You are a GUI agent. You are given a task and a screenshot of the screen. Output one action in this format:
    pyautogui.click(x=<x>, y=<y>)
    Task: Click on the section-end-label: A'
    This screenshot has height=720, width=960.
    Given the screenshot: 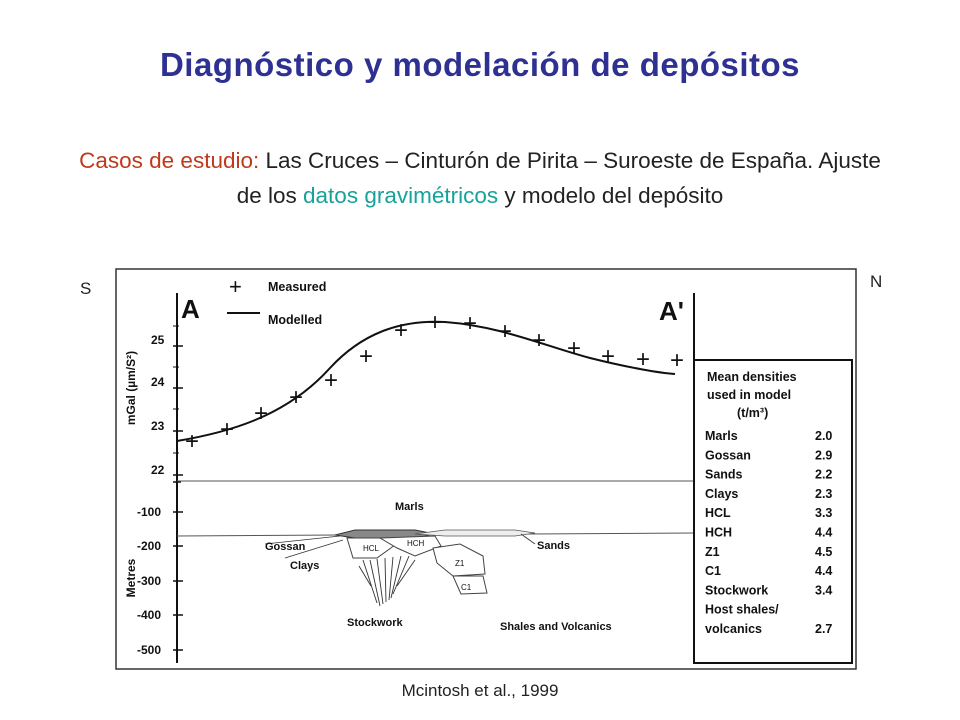 What is the action you would take?
    pyautogui.click(x=671, y=311)
    